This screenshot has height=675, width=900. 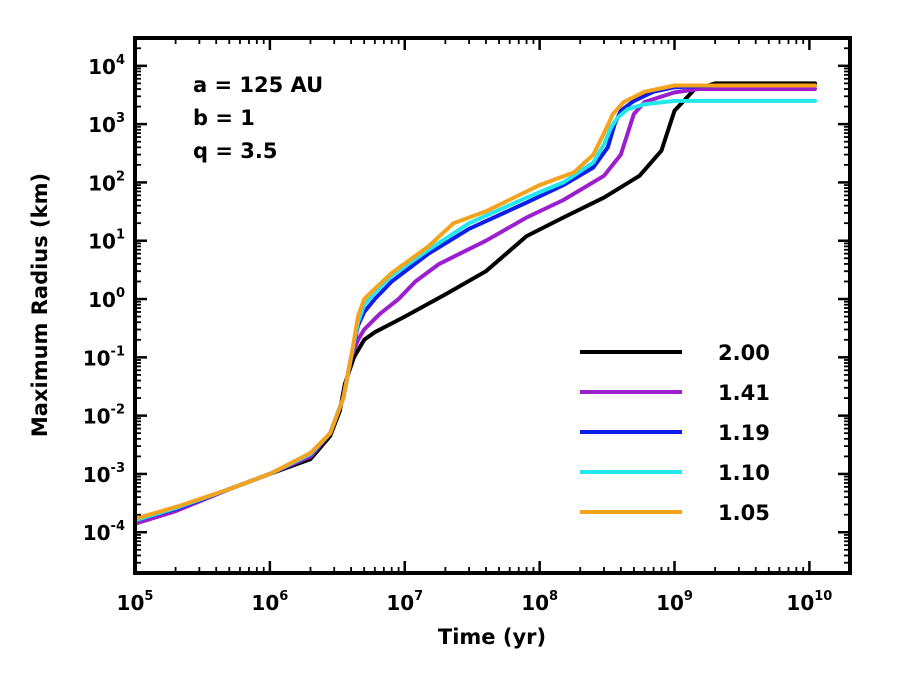 I want to click on x-tick-label: 1010, so click(x=809, y=602).